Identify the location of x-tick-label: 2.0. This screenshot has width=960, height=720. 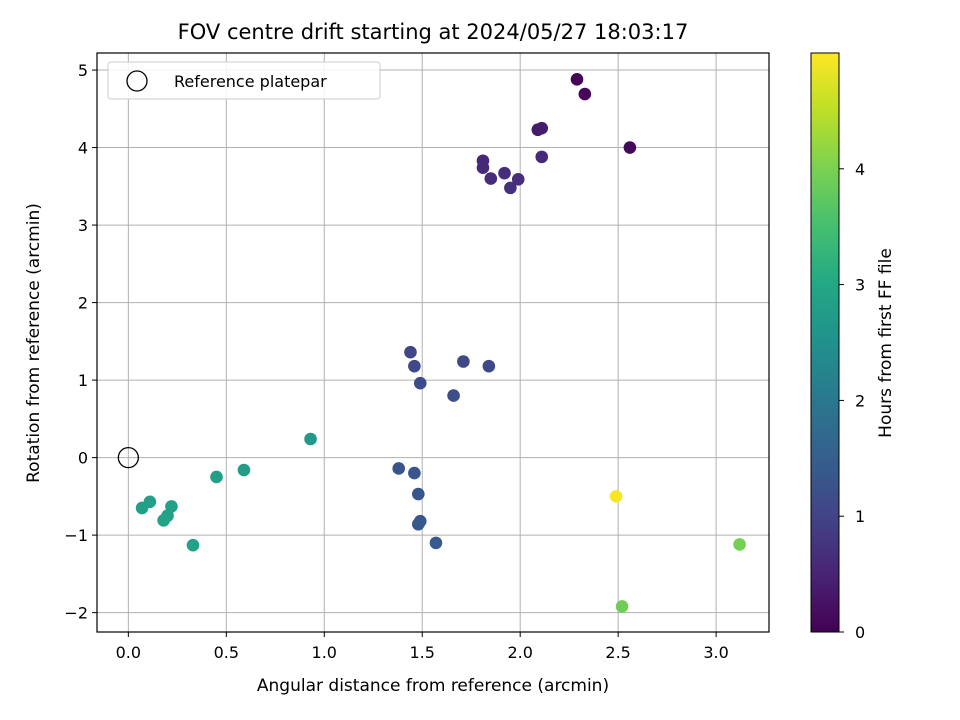
(519, 652).